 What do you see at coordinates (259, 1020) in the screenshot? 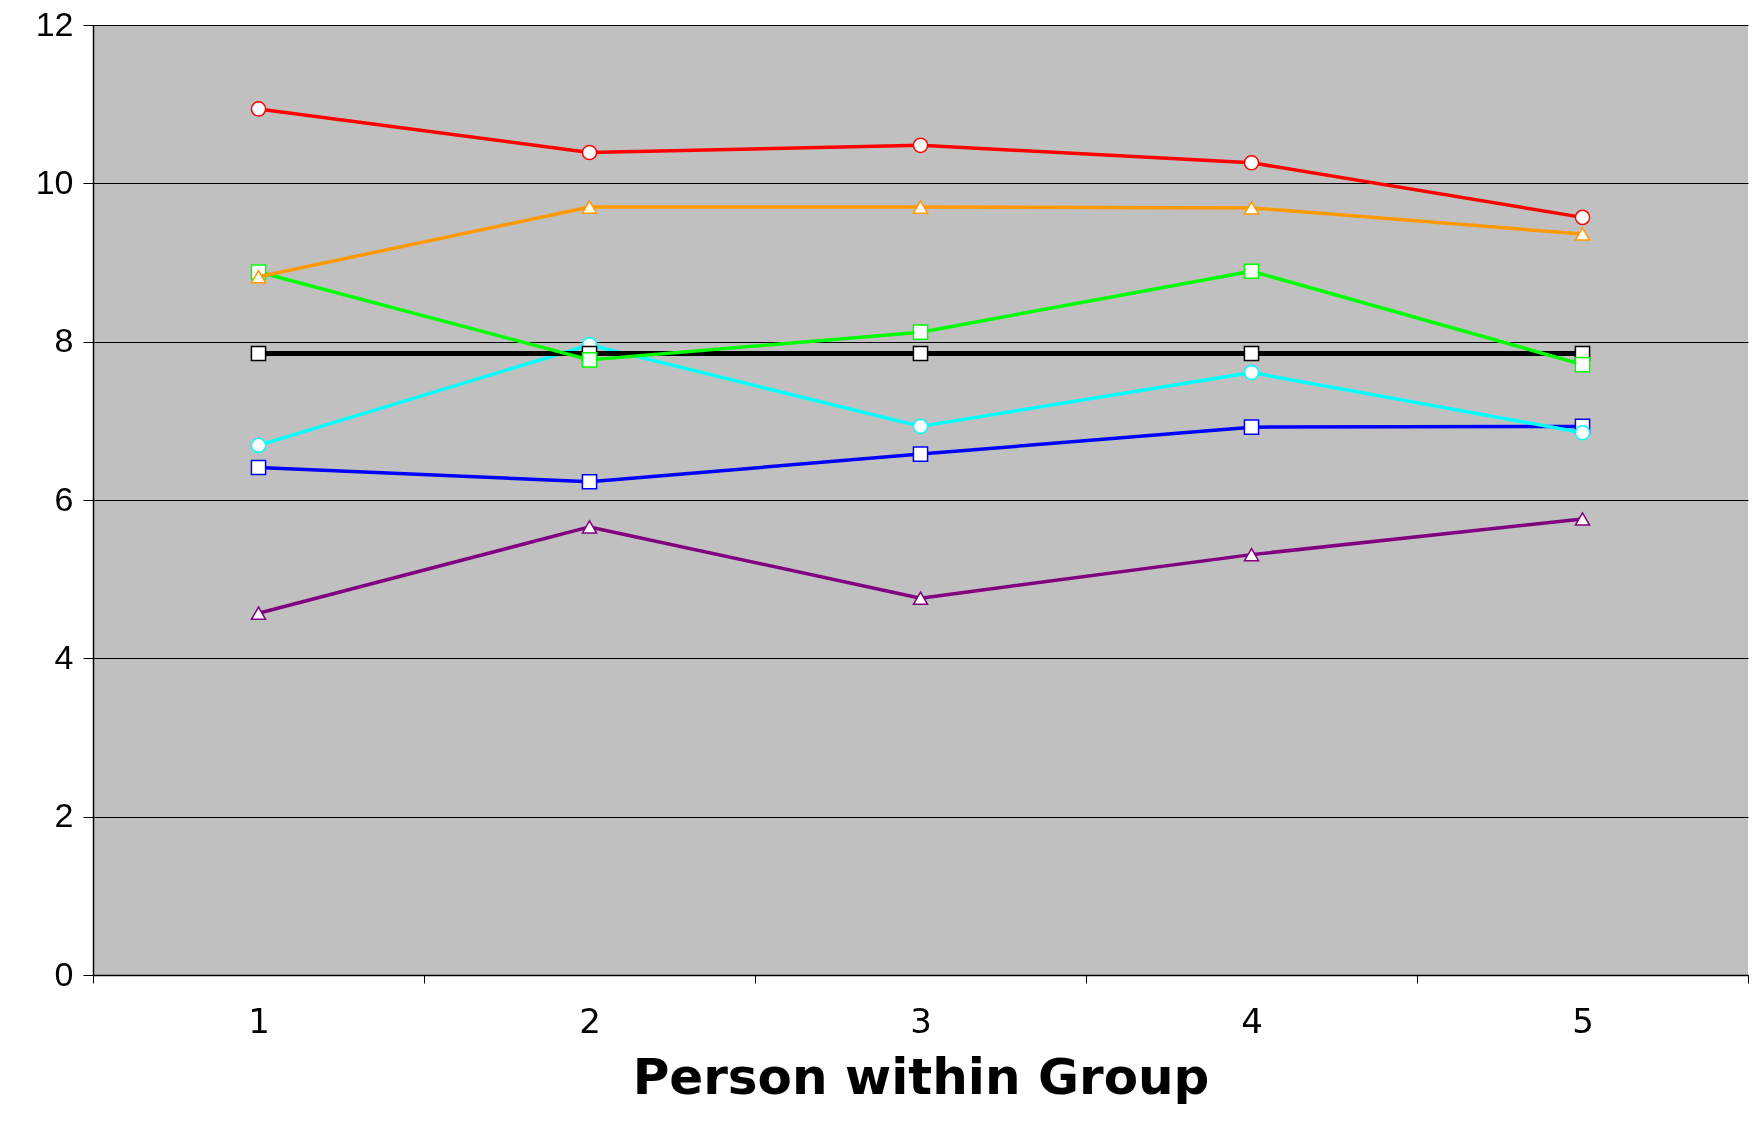
I see `x-tick-label: 1` at bounding box center [259, 1020].